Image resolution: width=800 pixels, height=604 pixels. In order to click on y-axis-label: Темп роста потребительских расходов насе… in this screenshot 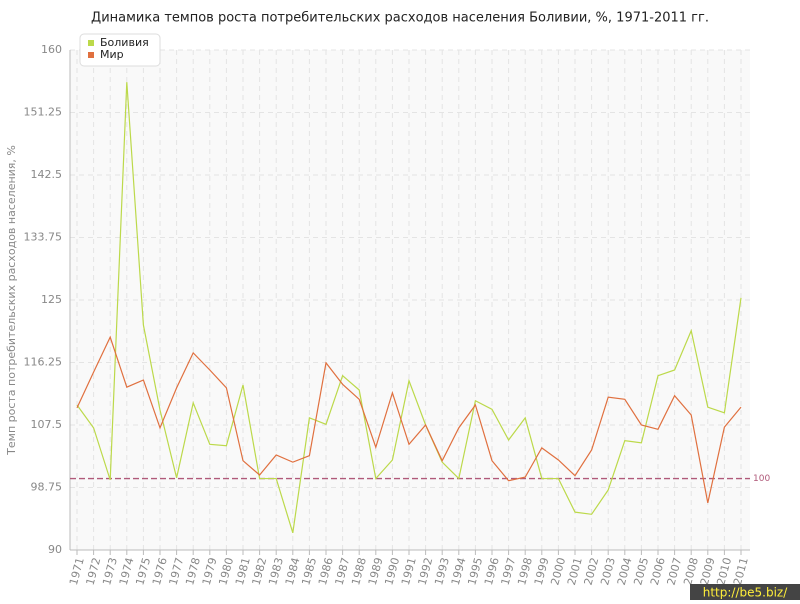, I will do `click(11, 300)`.